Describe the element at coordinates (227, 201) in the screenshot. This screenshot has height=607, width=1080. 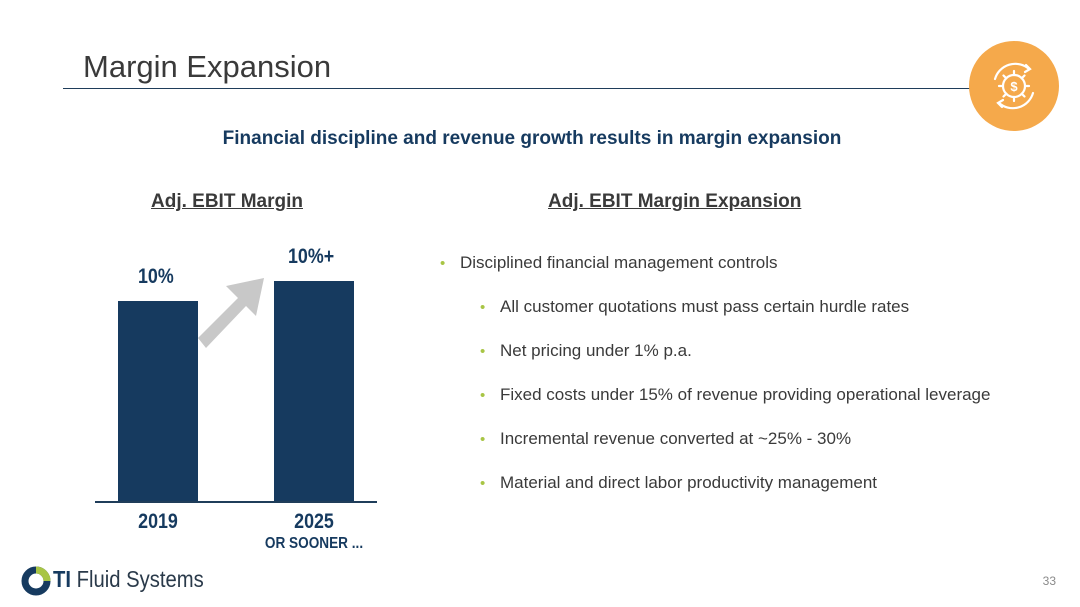
I see `chart-heading: Adj. EBIT Margin` at that location.